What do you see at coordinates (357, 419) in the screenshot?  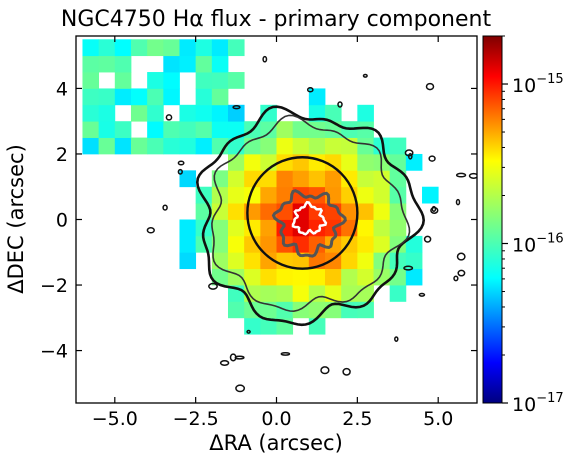 I see `x-tick-label: 2.5` at bounding box center [357, 419].